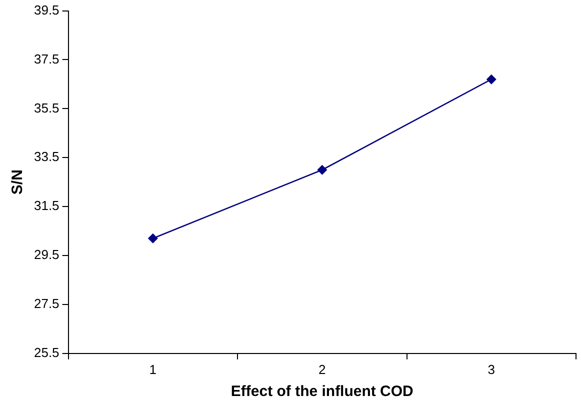  What do you see at coordinates (47, 206) in the screenshot?
I see `y-tick-label: 31.5` at bounding box center [47, 206].